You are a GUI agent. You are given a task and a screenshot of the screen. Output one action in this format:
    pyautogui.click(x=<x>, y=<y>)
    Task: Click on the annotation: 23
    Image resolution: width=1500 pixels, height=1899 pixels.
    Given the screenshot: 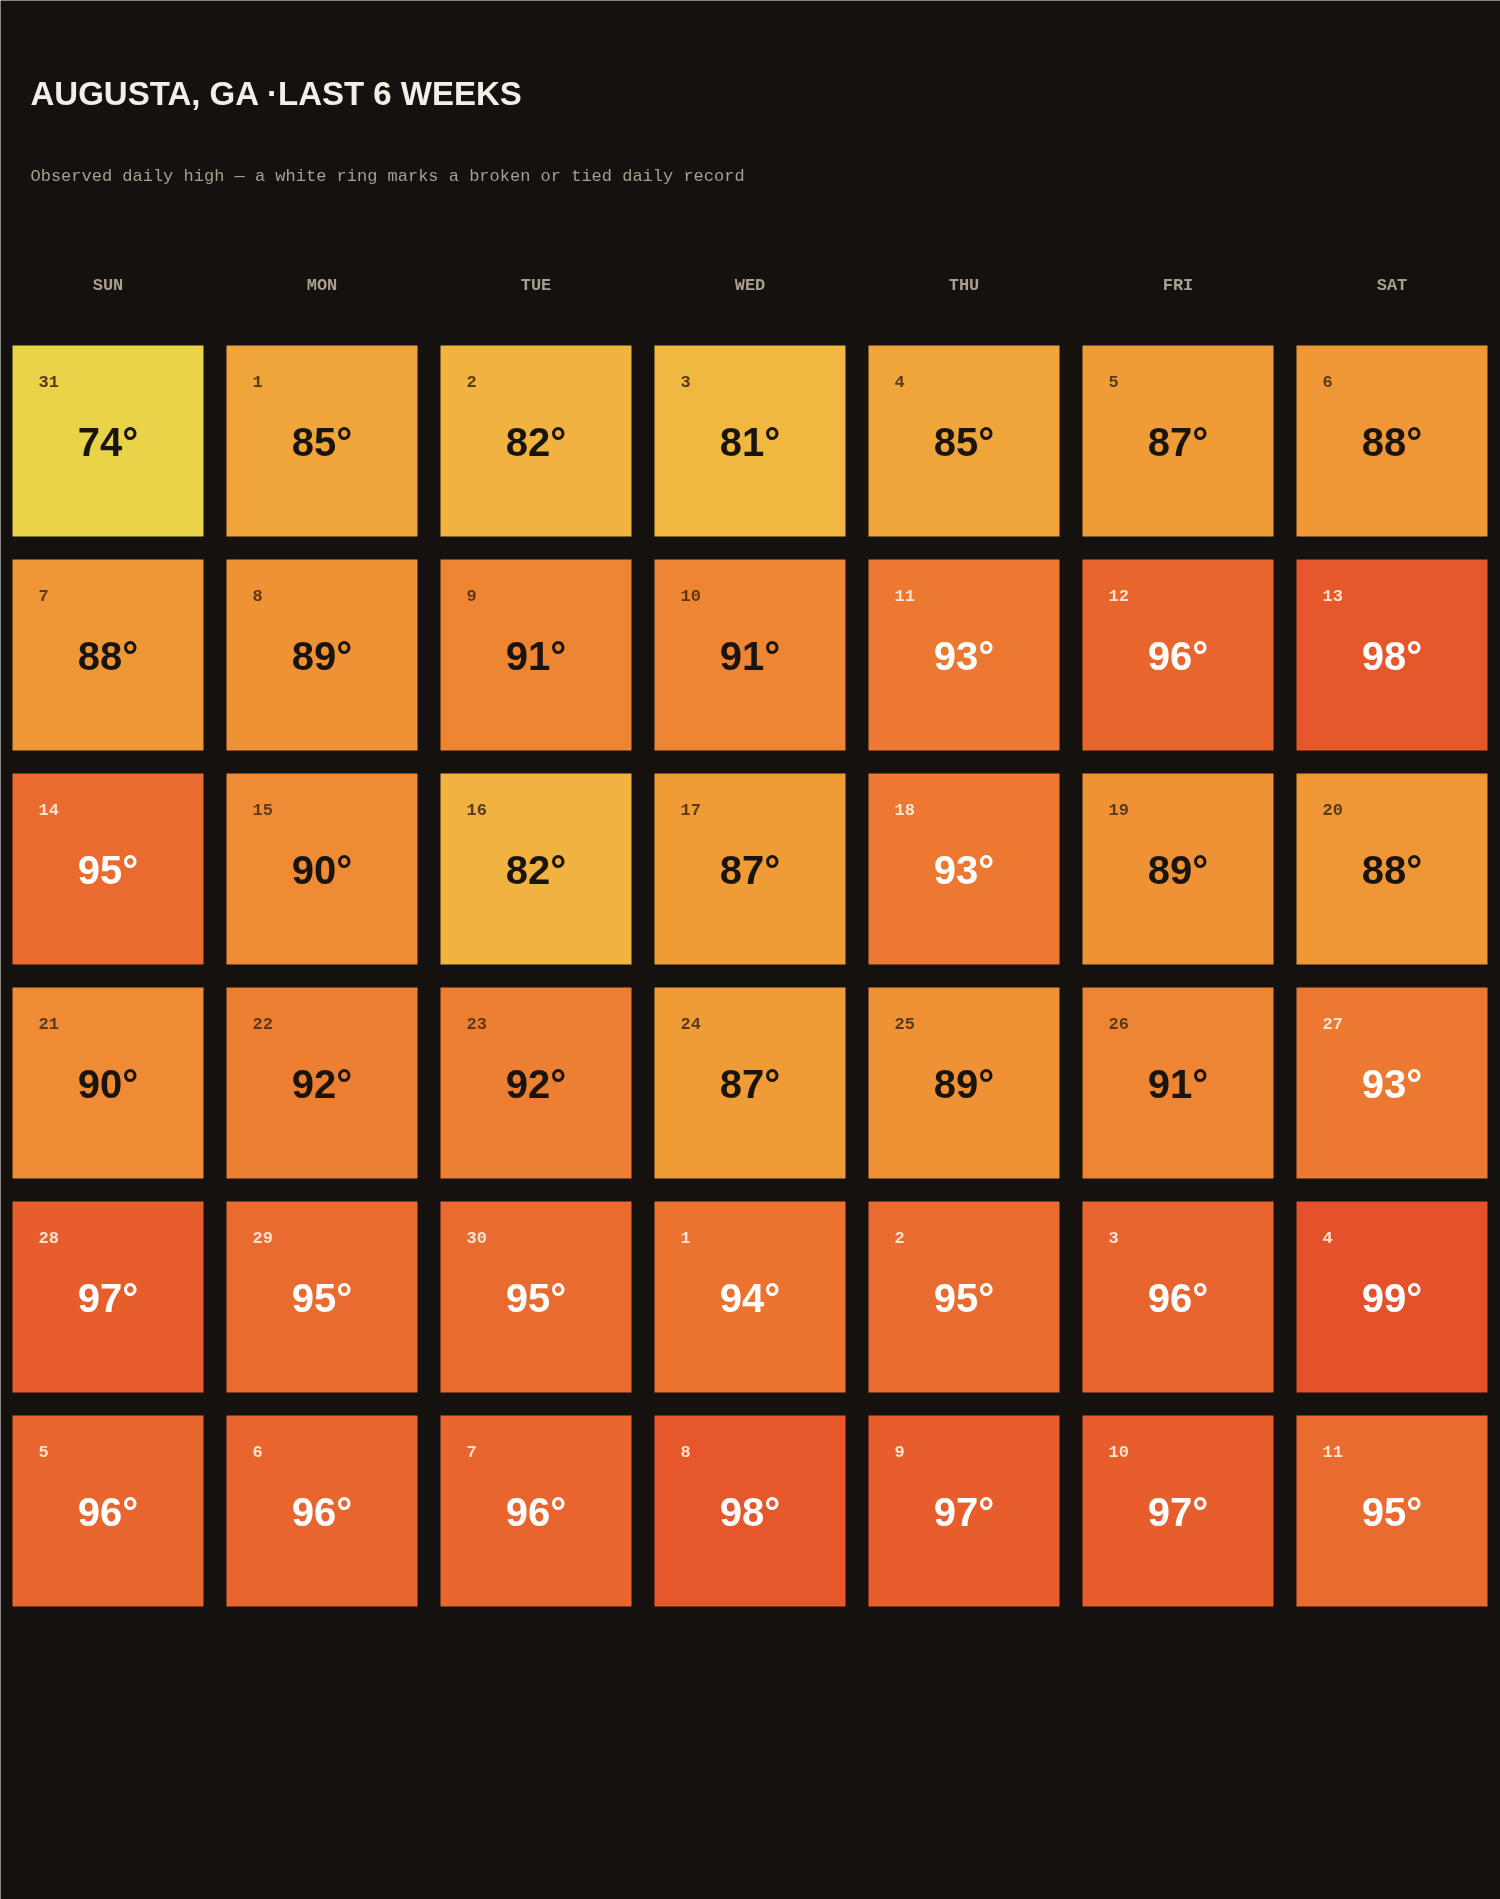 What is the action you would take?
    pyautogui.click(x=476, y=1024)
    